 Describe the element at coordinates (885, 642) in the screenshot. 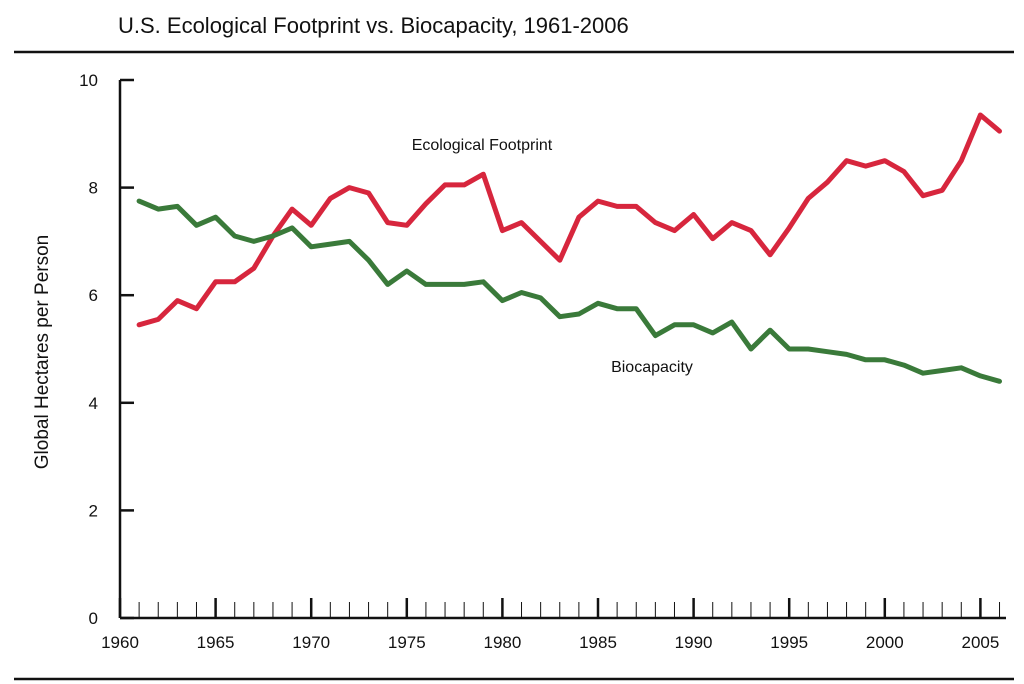

I see `x-tick-label: 2000` at that location.